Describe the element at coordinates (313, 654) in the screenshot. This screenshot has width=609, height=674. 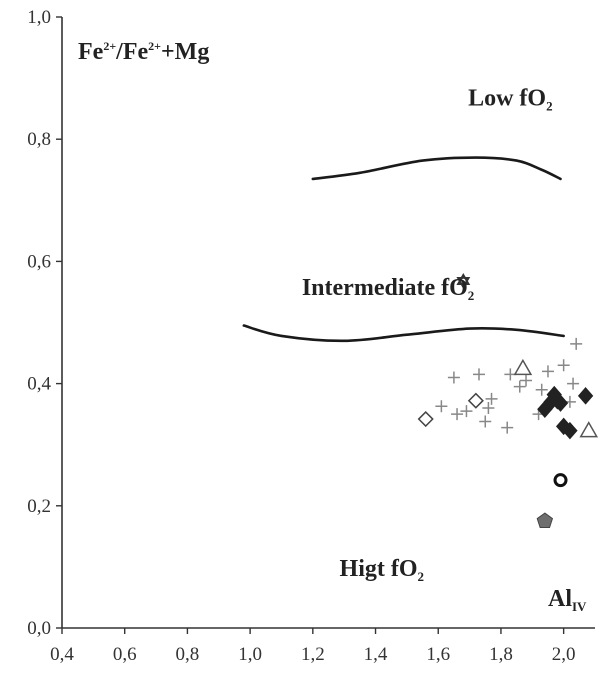
I see `x-tick-label: 1,2` at that location.